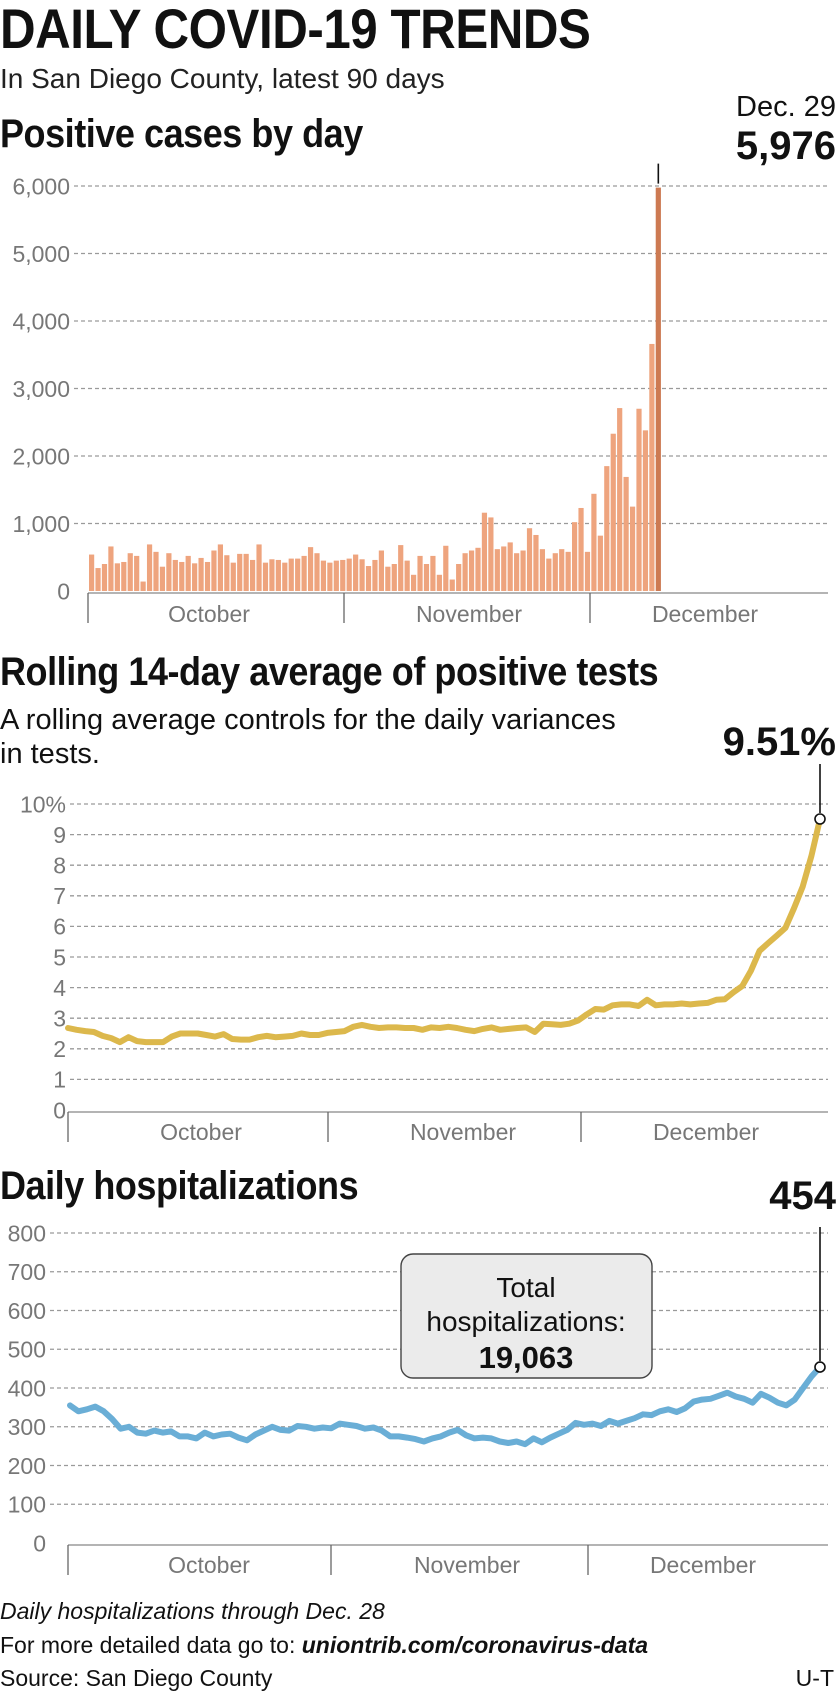  What do you see at coordinates (50, 754) in the screenshot?
I see `positivity-chart-subtitle-line2: in tests.` at bounding box center [50, 754].